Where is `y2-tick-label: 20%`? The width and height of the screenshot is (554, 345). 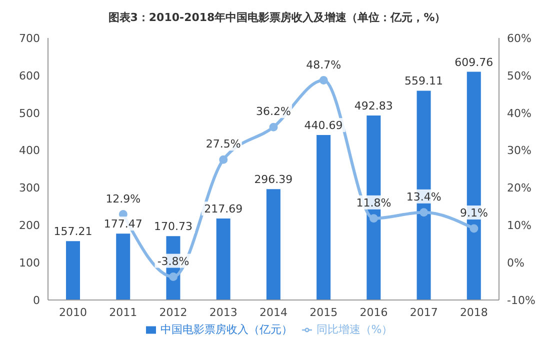 y2-tick-label: 20% is located at coordinates (519, 188).